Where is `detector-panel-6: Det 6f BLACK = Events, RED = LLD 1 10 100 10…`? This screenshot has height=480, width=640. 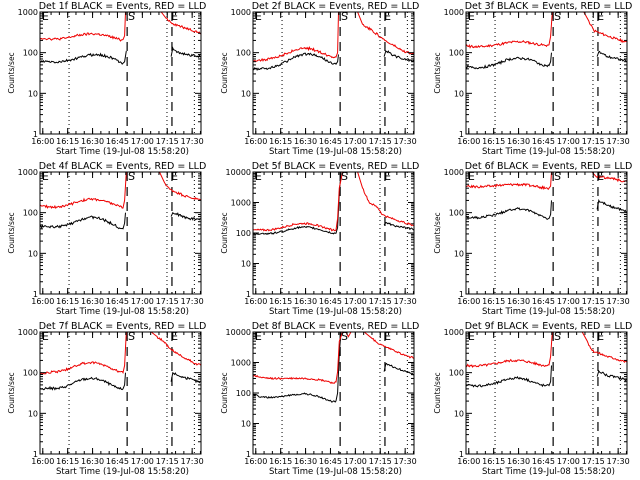 detector-panel-6: Det 6f BLACK = Events, RED = LLD 1 10 100 10… is located at coordinates (532, 239).